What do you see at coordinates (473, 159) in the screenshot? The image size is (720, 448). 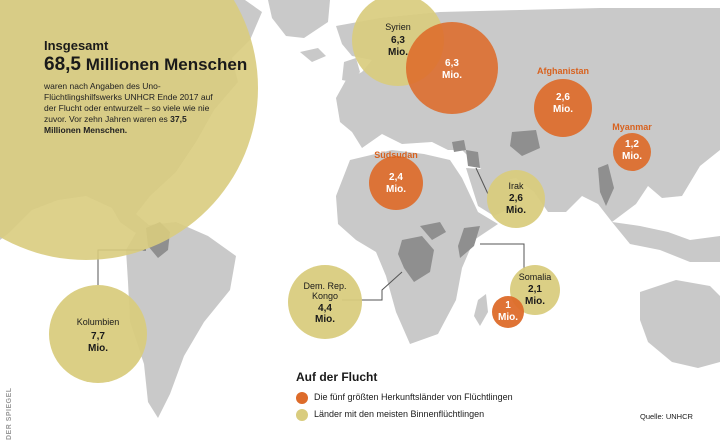 I see `iraq-shape` at bounding box center [473, 159].